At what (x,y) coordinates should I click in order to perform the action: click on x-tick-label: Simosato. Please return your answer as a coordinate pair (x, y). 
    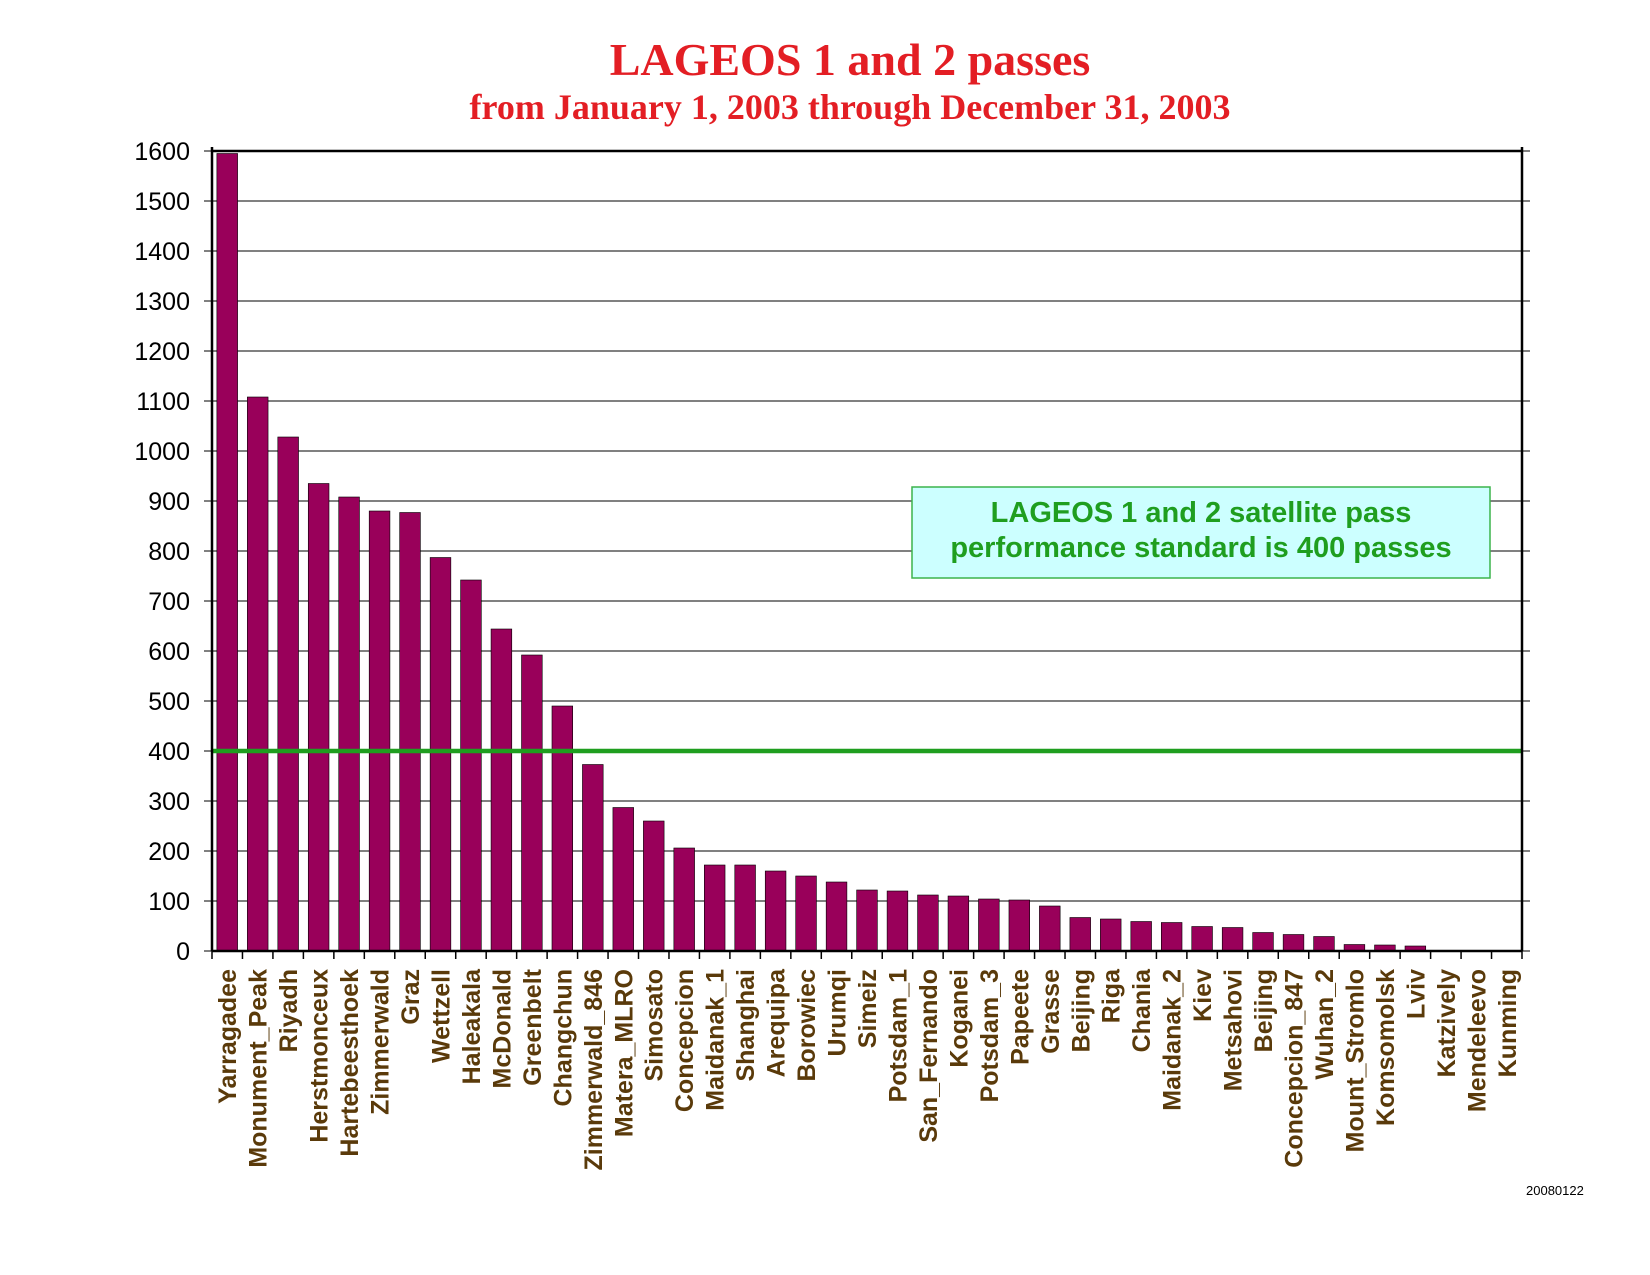
    Looking at the image, I should click on (655, 1025).